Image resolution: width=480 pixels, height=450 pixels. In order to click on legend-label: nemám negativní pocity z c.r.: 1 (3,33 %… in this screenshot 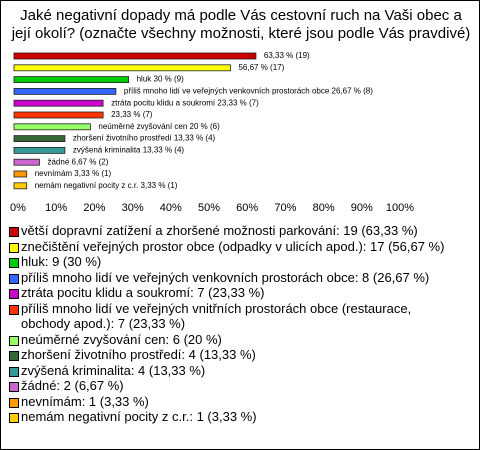, I will do `click(139, 416)`.